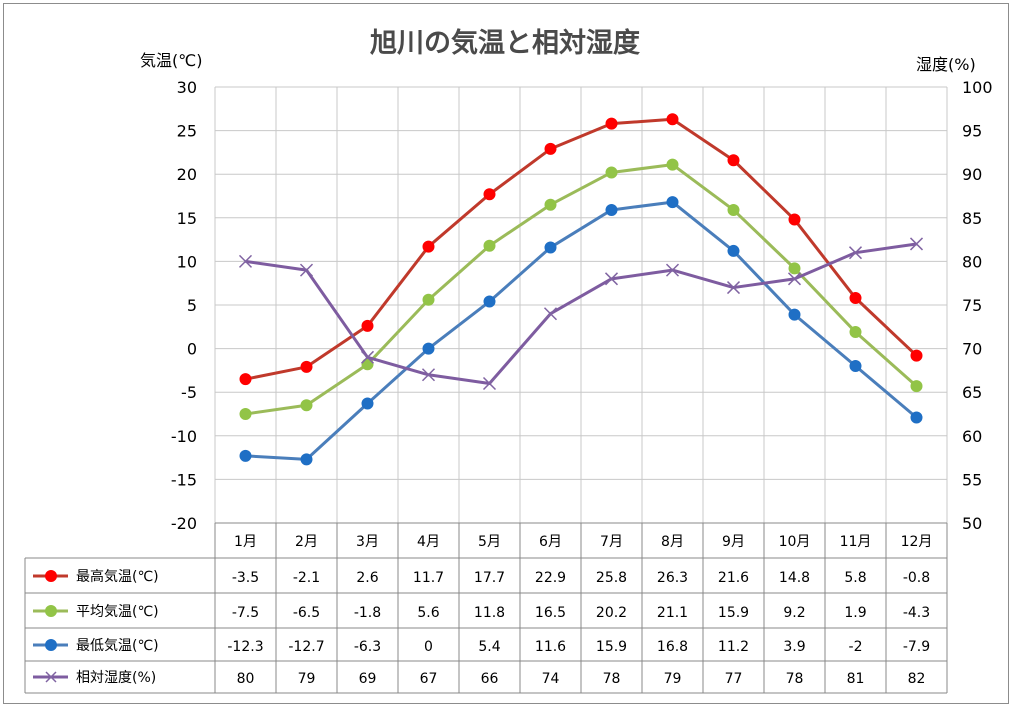 Image resolution: width=1012 pixels, height=707 pixels. I want to click on category-label: 8月, so click(672, 542).